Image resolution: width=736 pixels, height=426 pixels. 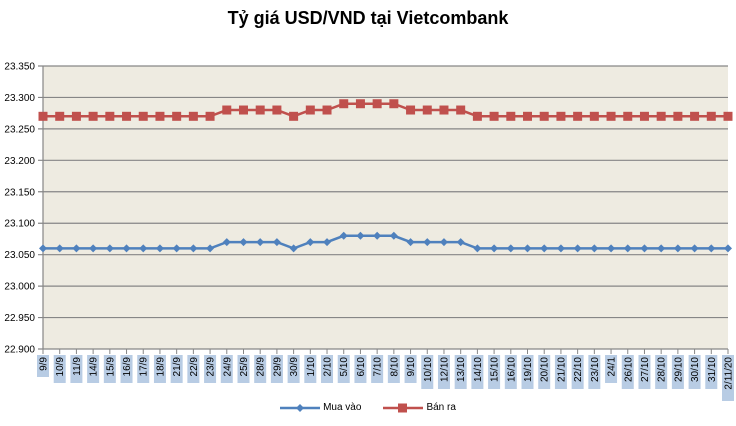 What do you see at coordinates (294, 367) in the screenshot?
I see `x-tick-label: 30/9` at bounding box center [294, 367].